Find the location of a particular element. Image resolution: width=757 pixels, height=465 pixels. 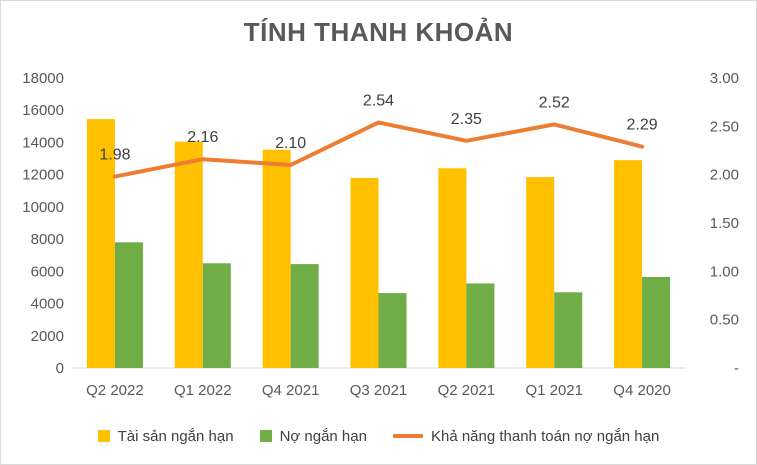

legend-label-assets: Tài sản ngắn hạn is located at coordinates (175, 436).